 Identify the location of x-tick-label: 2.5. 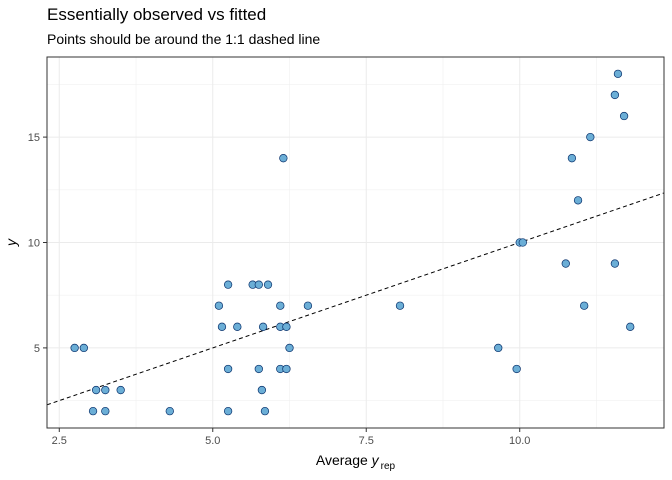
(59, 441).